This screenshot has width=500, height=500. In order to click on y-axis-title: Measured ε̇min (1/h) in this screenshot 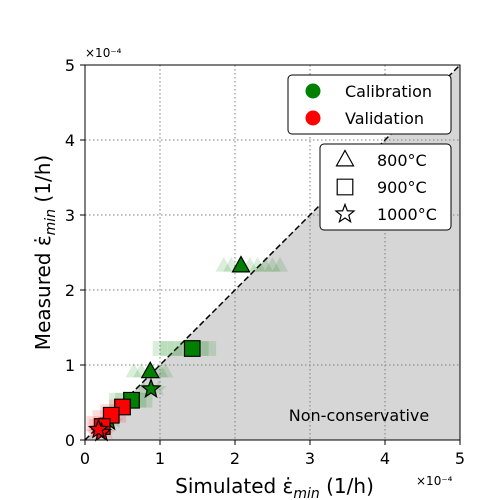, I will do `click(45, 252)`.